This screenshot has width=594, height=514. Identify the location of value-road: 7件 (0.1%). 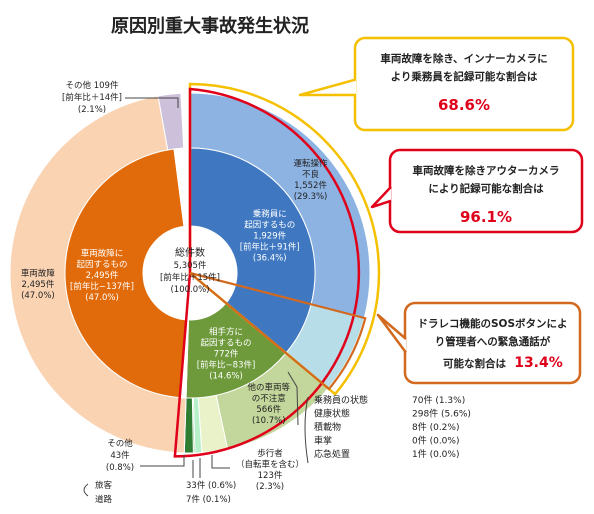
(208, 499).